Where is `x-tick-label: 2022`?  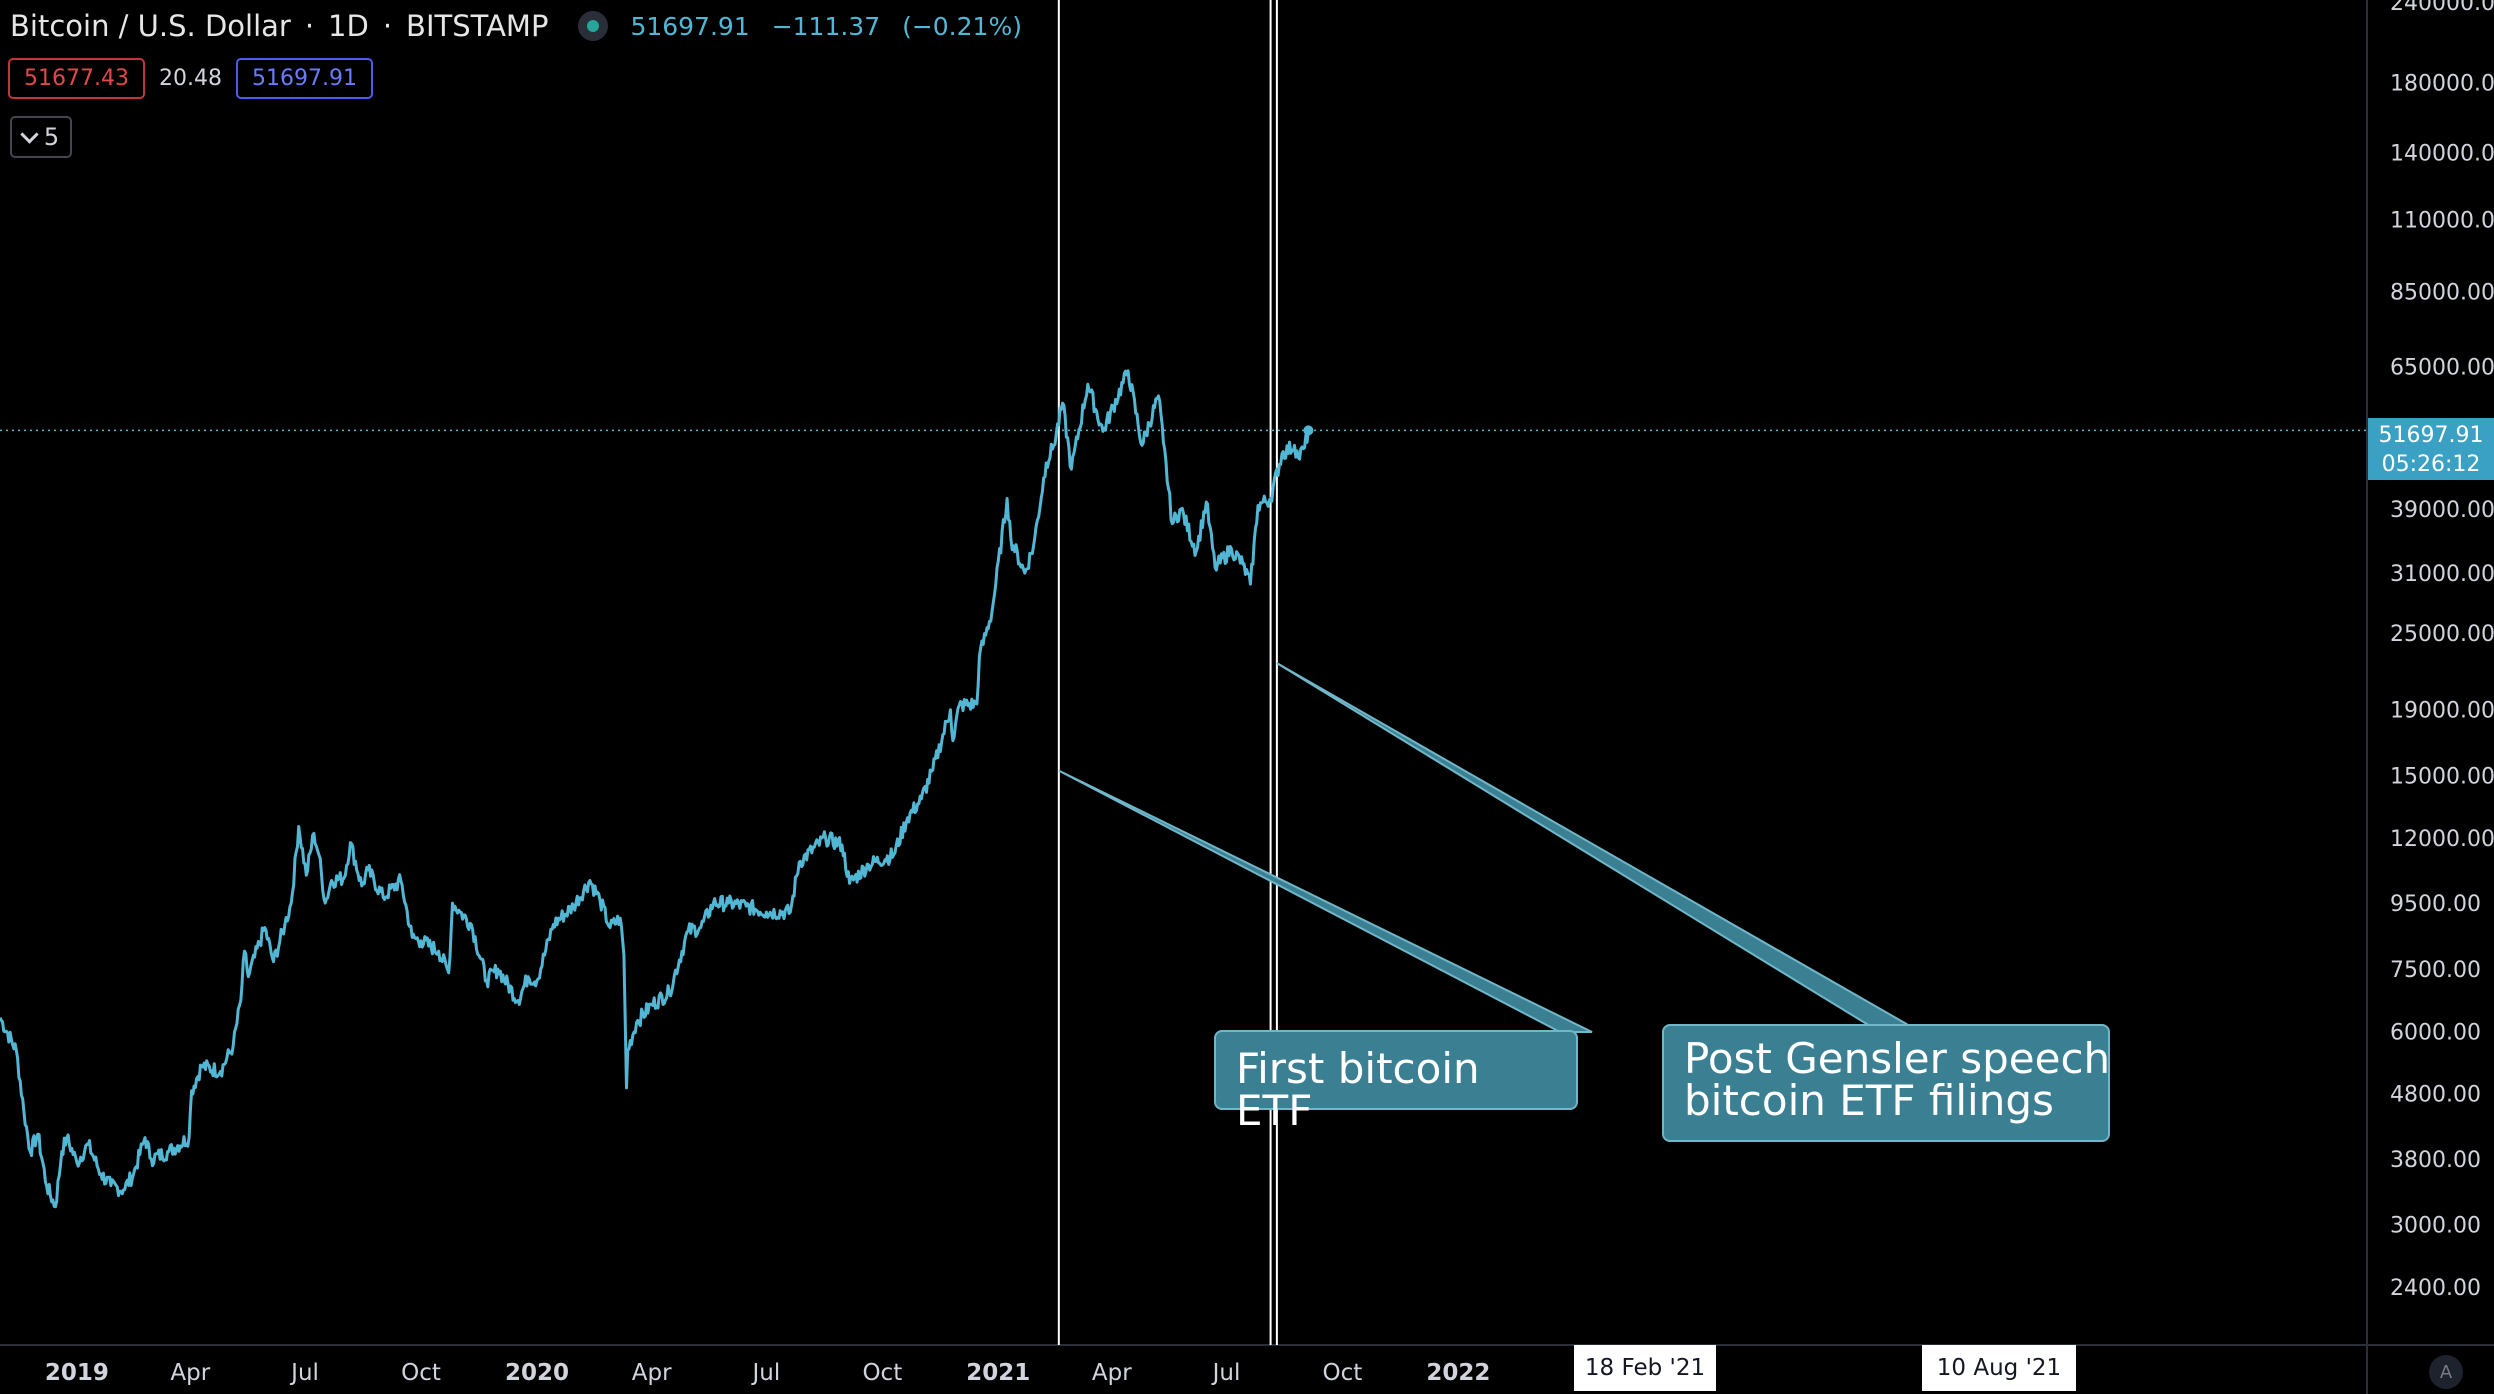 x-tick-label: 2022 is located at coordinates (1458, 1373).